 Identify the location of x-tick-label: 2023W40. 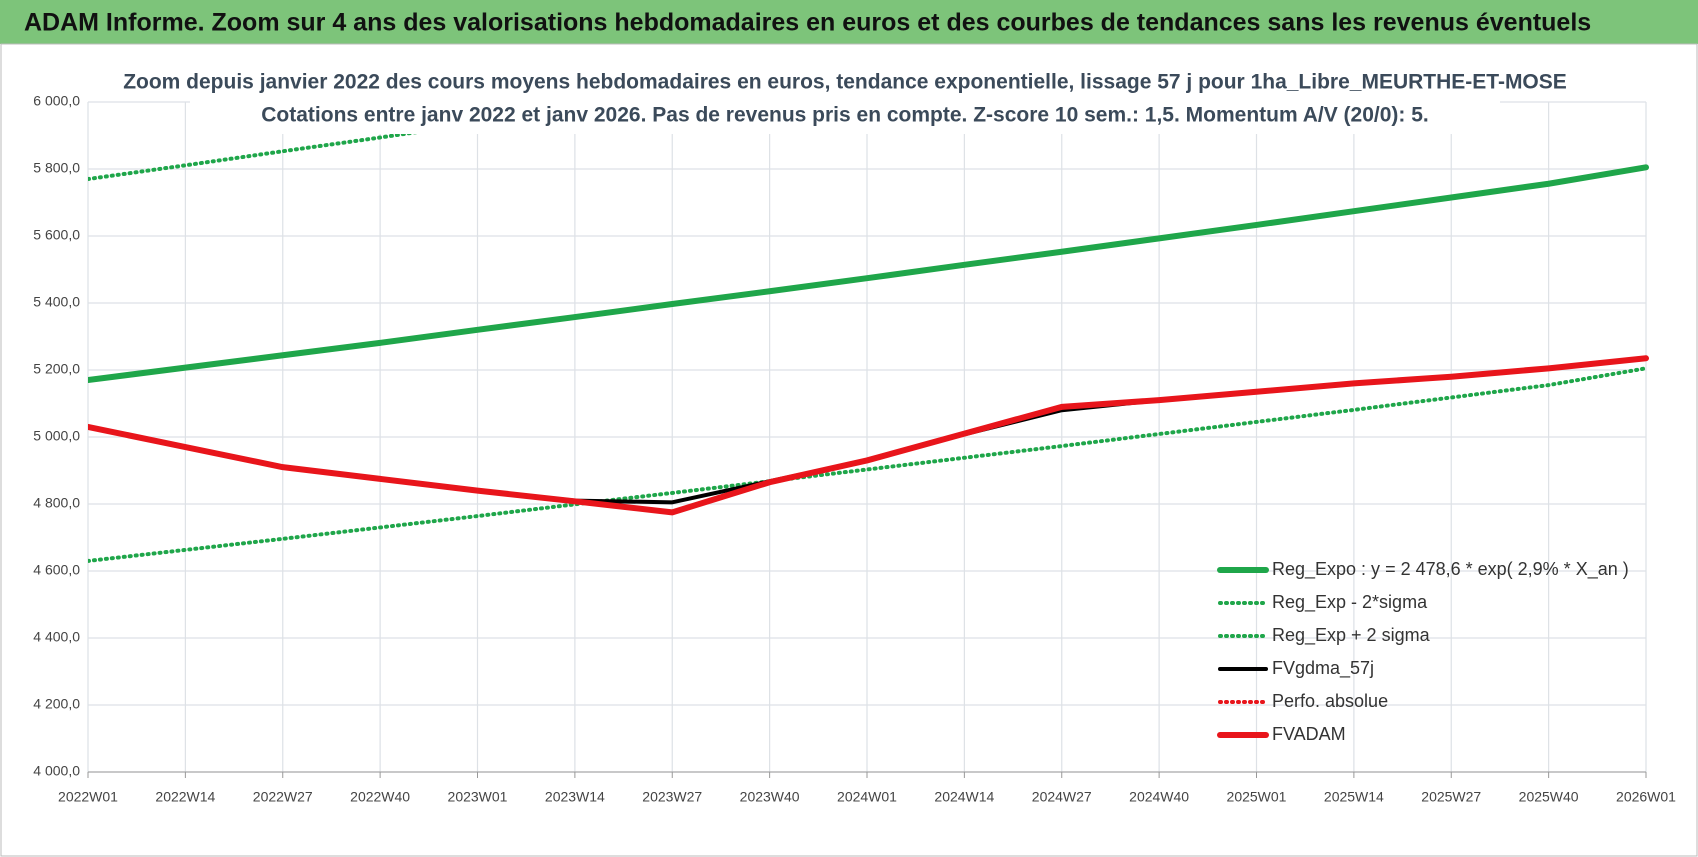
(770, 797).